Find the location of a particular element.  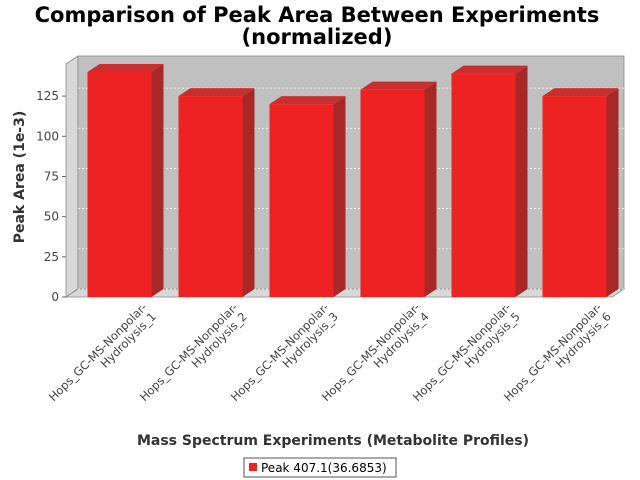

legend-swatch is located at coordinates (253, 467).